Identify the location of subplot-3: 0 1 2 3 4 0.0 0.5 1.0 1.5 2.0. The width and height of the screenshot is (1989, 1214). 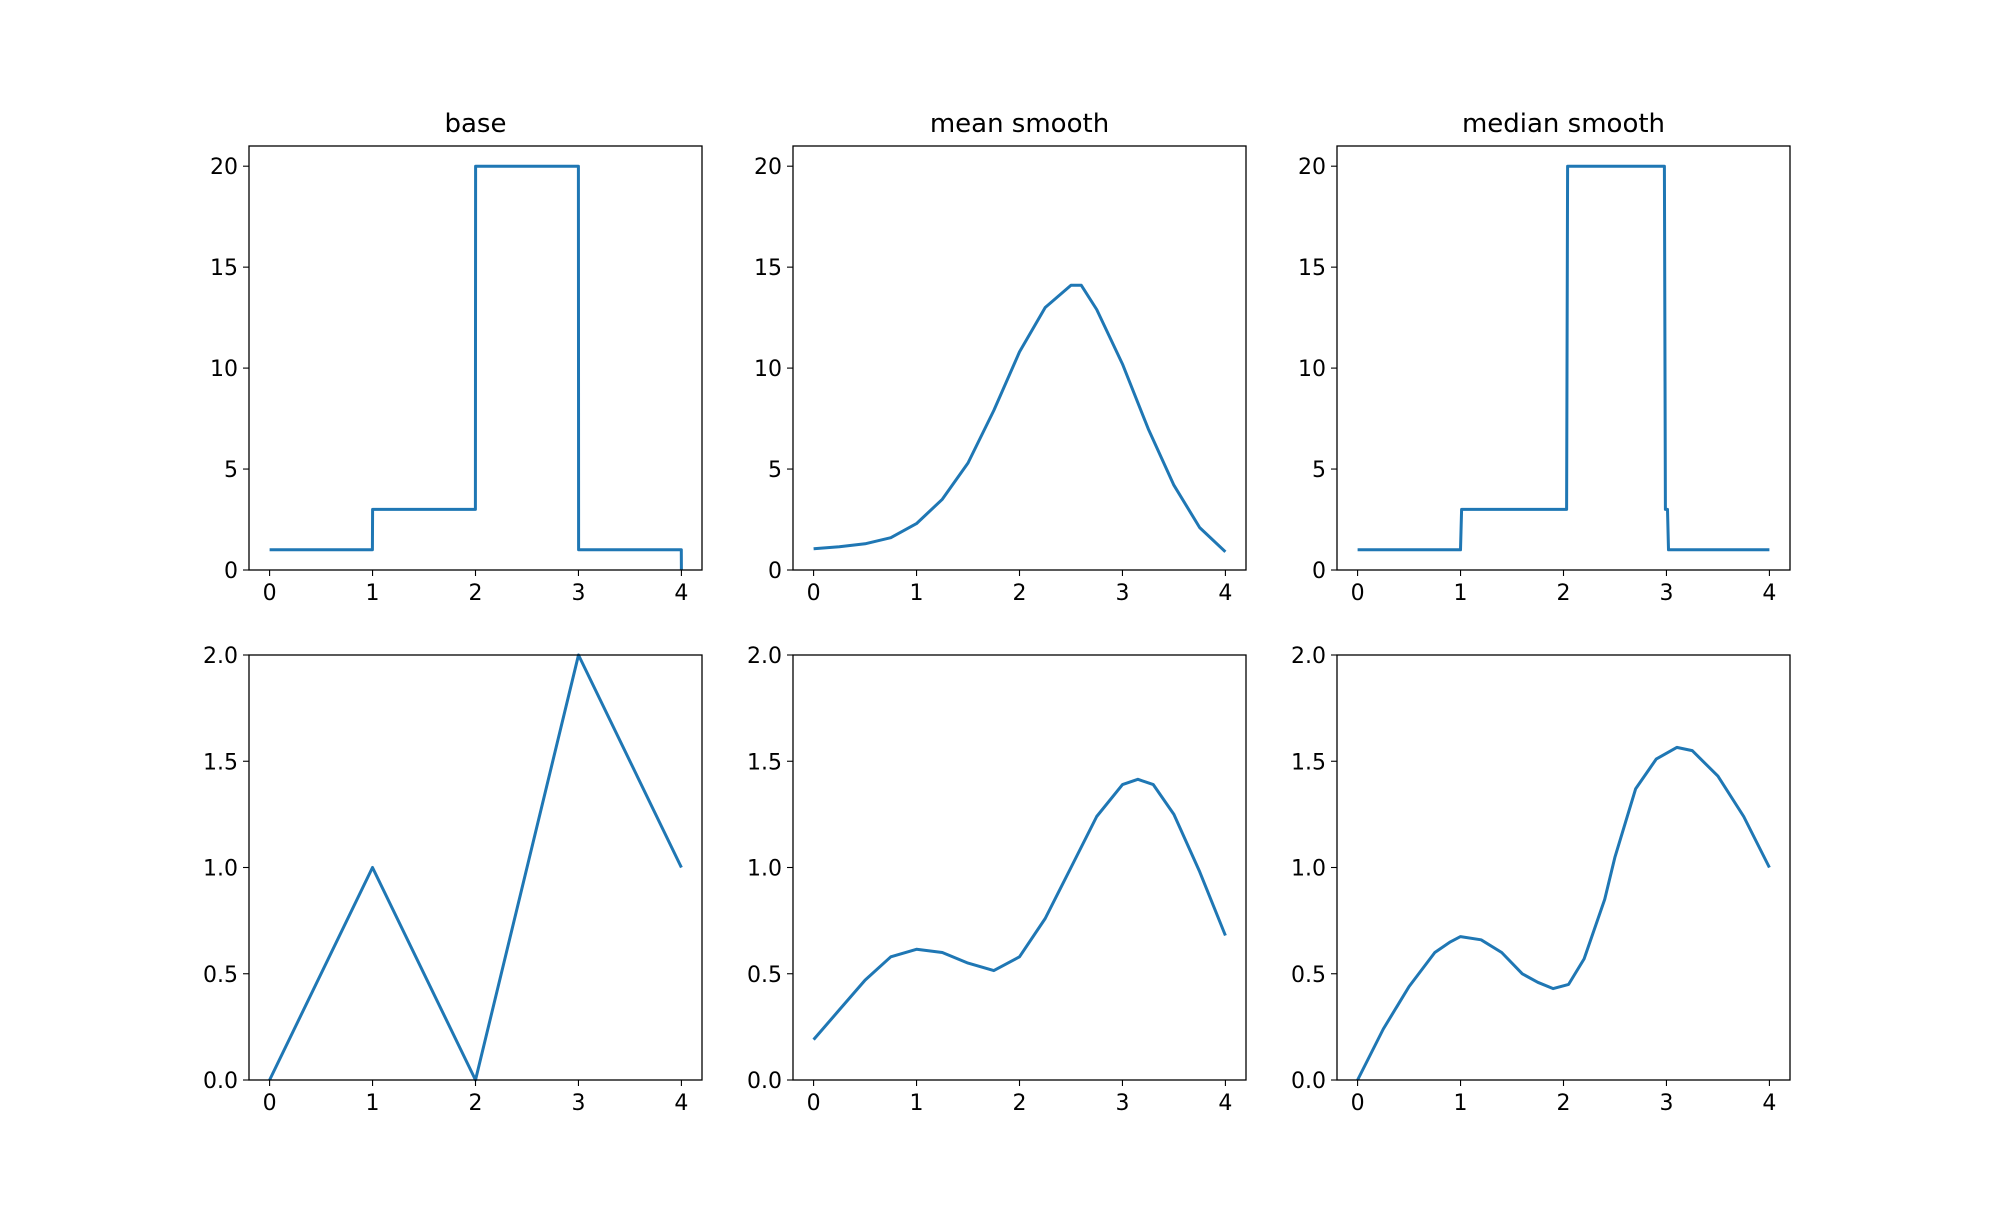
(453, 880).